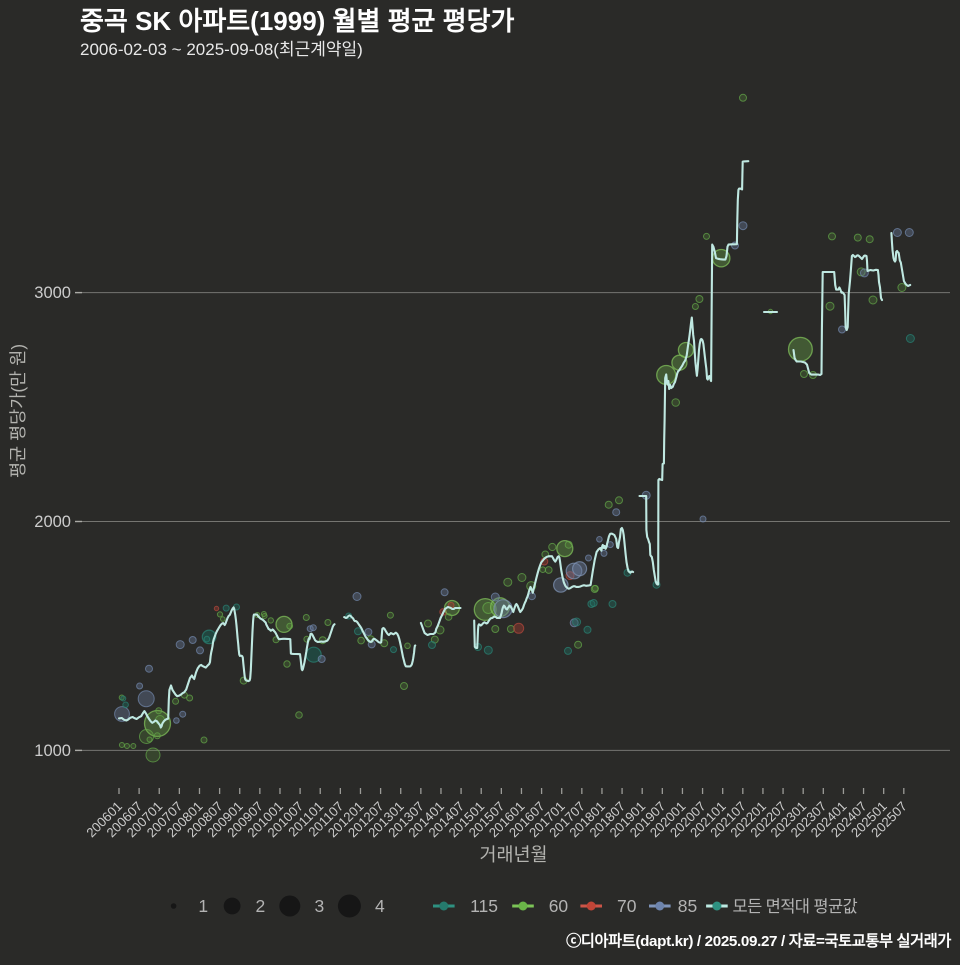 This screenshot has width=960, height=965. What do you see at coordinates (320, 906) in the screenshot?
I see `svg-text: 3` at bounding box center [320, 906].